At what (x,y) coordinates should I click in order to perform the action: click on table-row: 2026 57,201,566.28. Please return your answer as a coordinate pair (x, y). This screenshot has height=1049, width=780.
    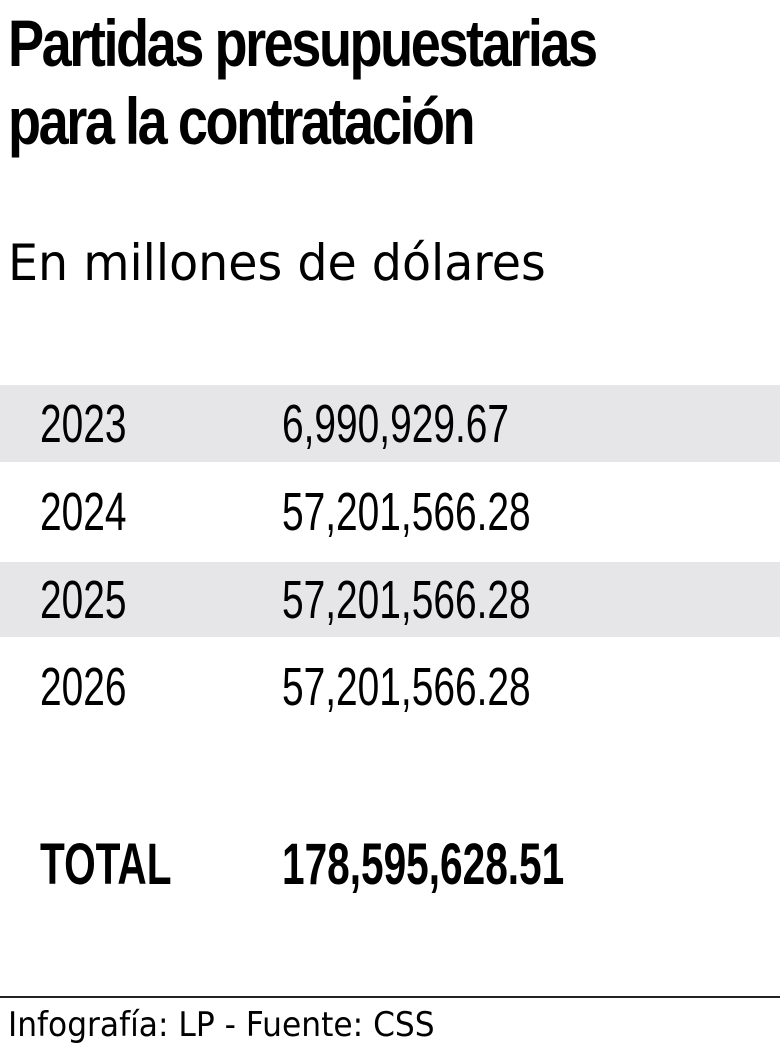
    Looking at the image, I should click on (390, 687).